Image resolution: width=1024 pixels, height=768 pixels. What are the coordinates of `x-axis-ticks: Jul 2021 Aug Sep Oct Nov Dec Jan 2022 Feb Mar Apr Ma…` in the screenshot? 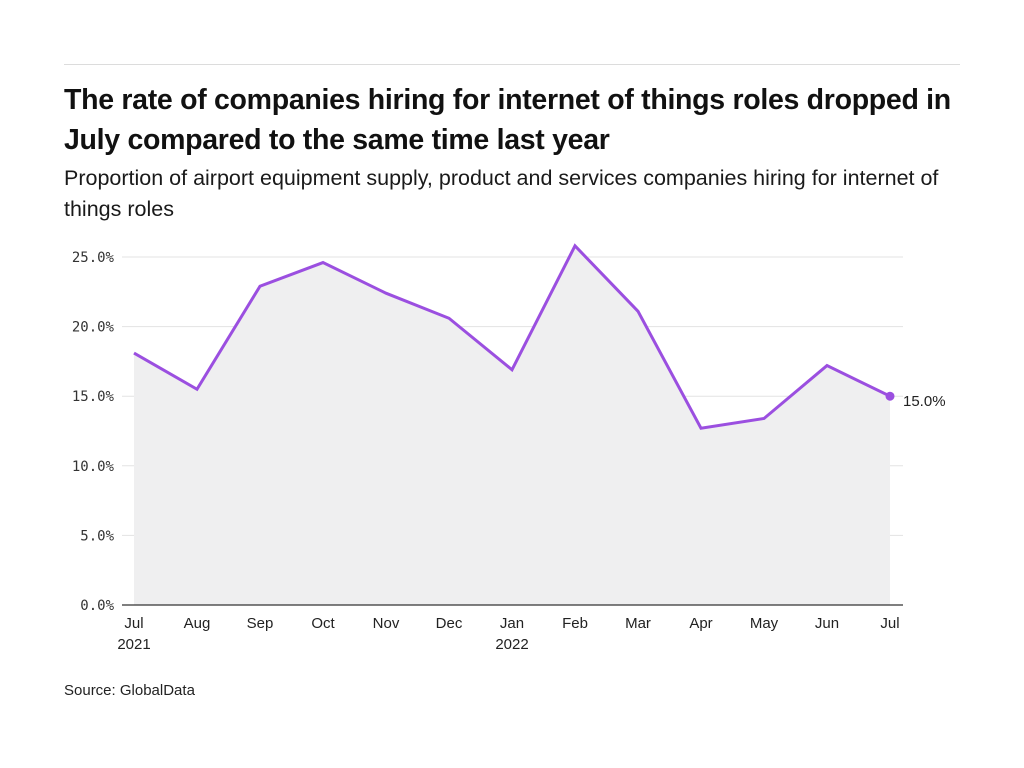 It's located at (508, 634).